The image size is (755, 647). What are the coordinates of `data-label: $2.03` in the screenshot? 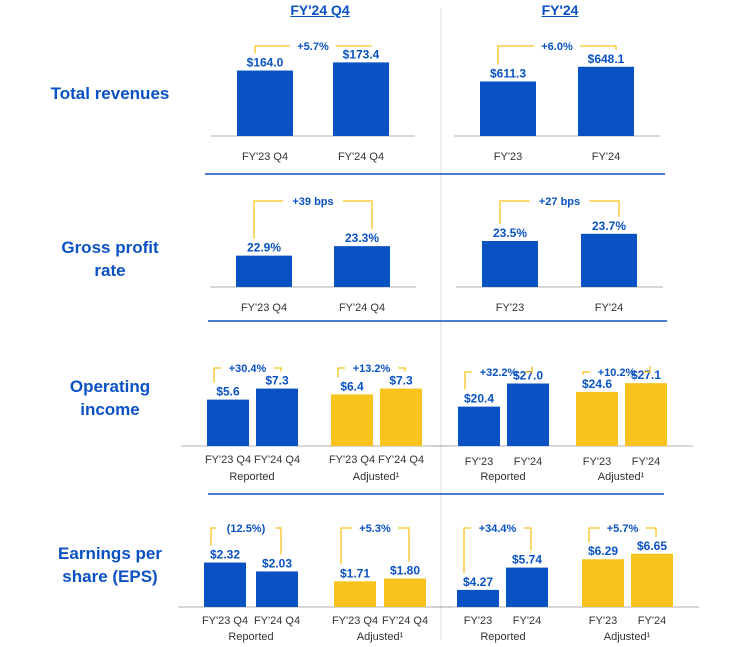 It's located at (277, 563).